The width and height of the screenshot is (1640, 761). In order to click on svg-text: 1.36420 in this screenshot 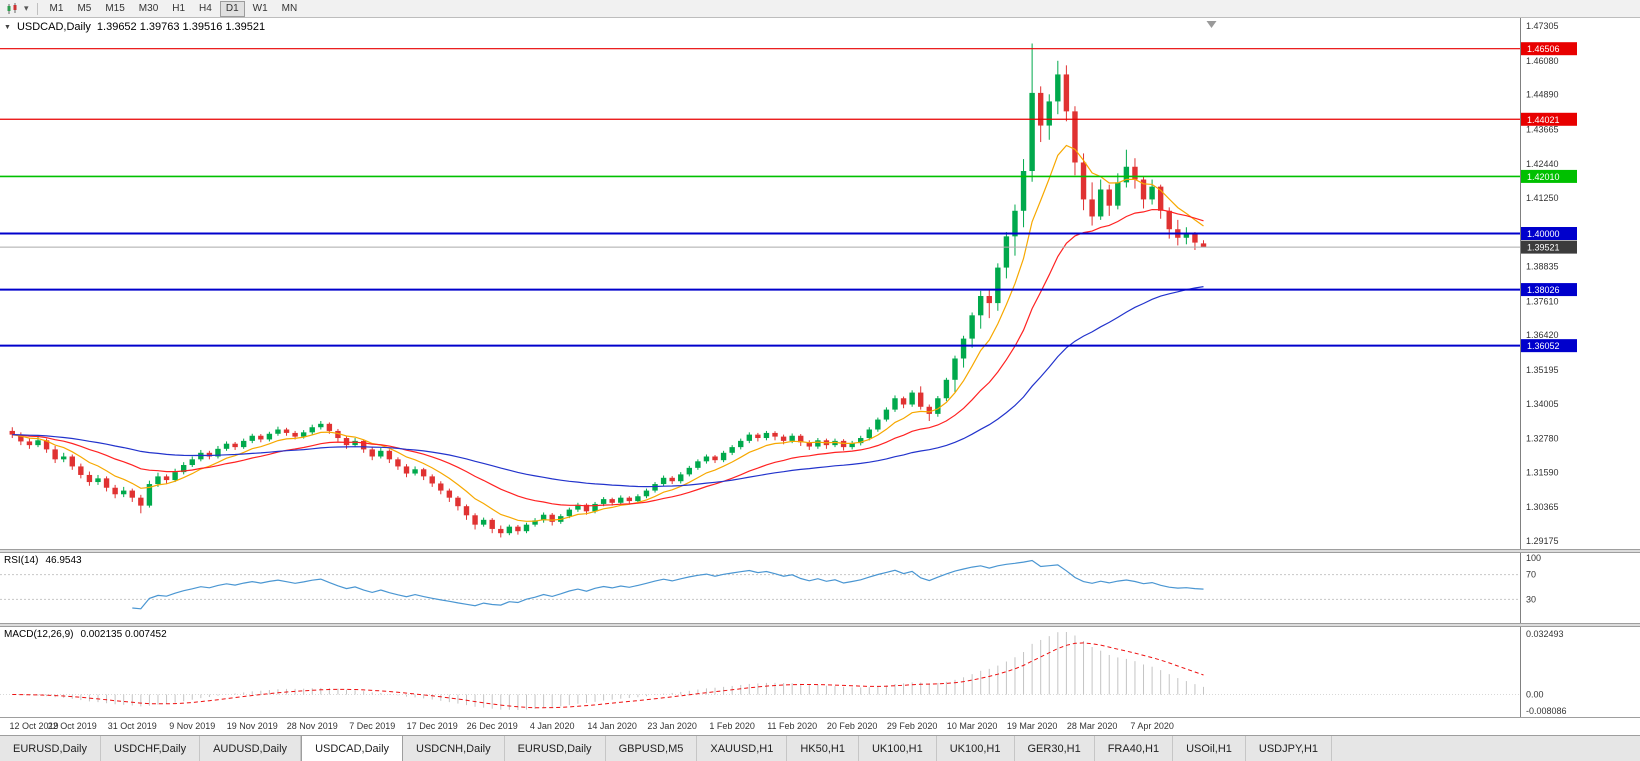, I will do `click(1542, 335)`.